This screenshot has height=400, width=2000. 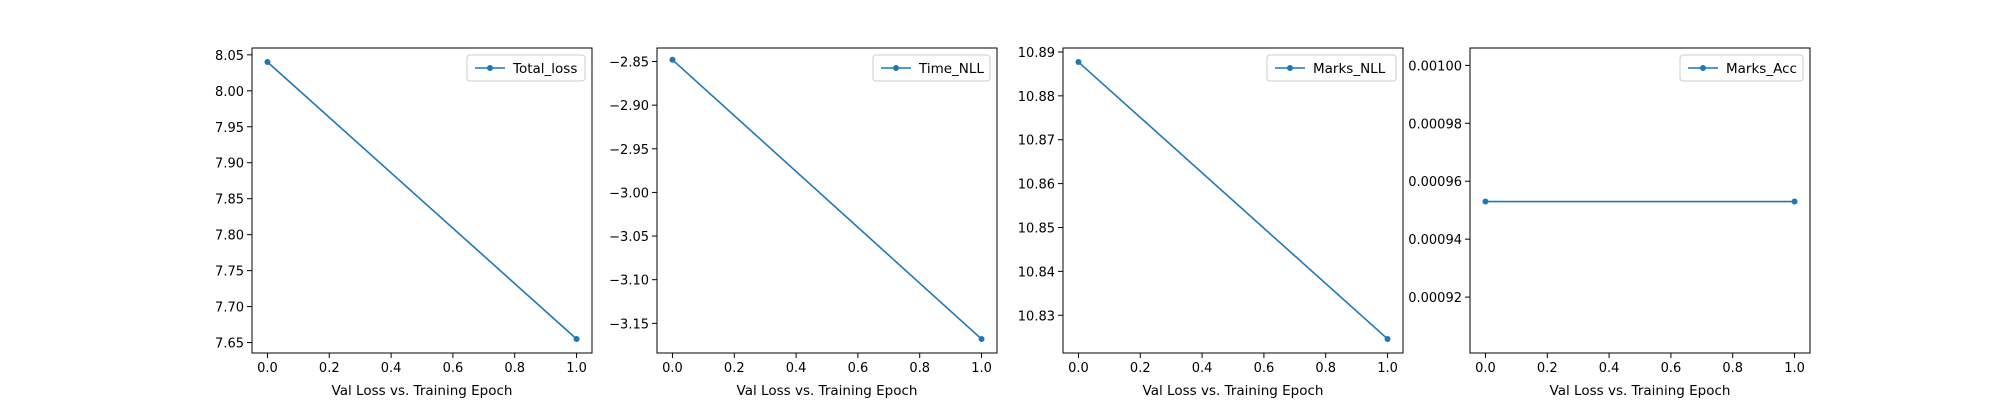 I want to click on legend: Total_loss, so click(x=526, y=68).